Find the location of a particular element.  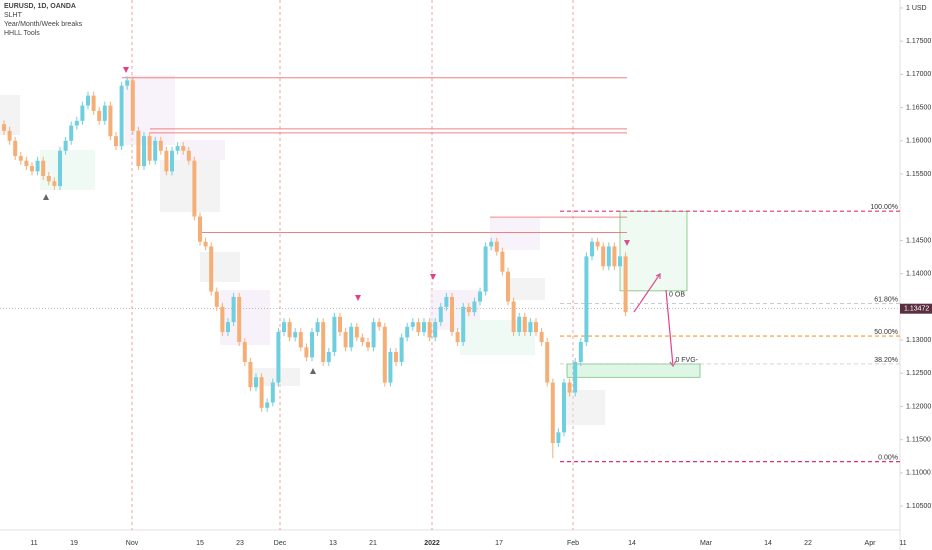

arrow is located at coordinates (647, 293).